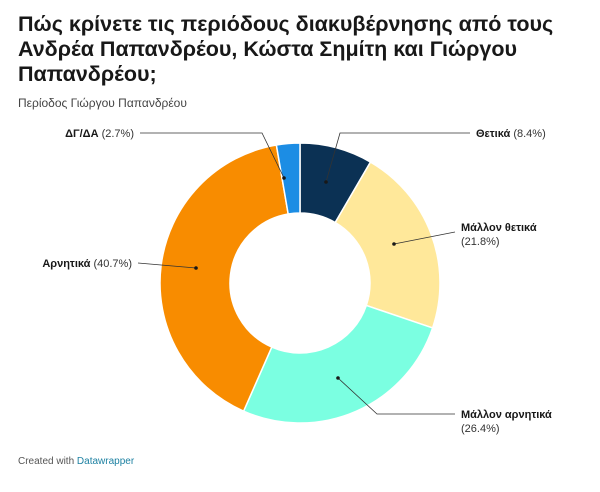 This screenshot has height=492, width=600. Describe the element at coordinates (288, 178) in the screenshot. I see `slice-dg-da` at that location.